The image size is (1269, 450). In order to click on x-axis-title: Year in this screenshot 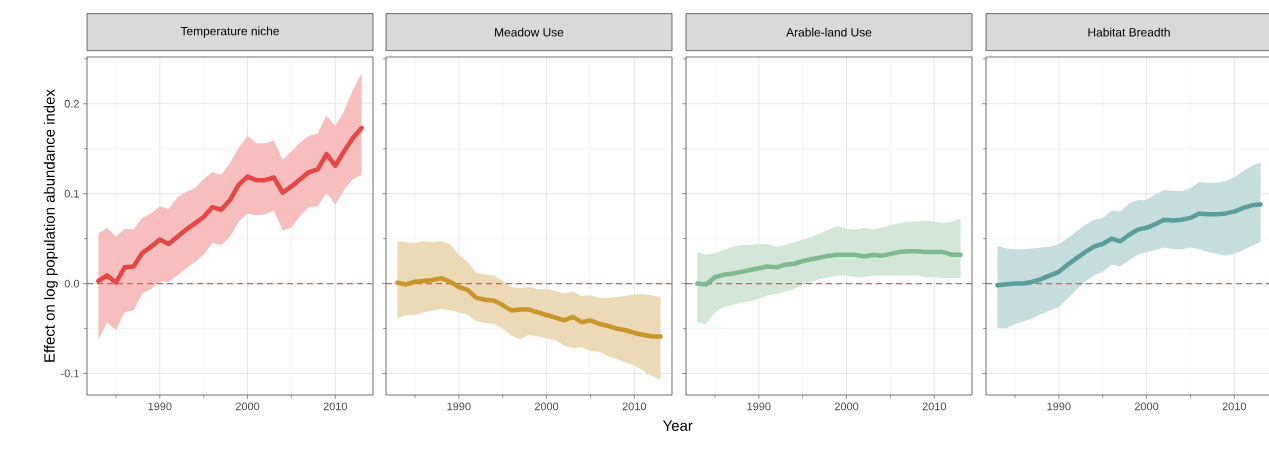, I will do `click(677, 425)`.